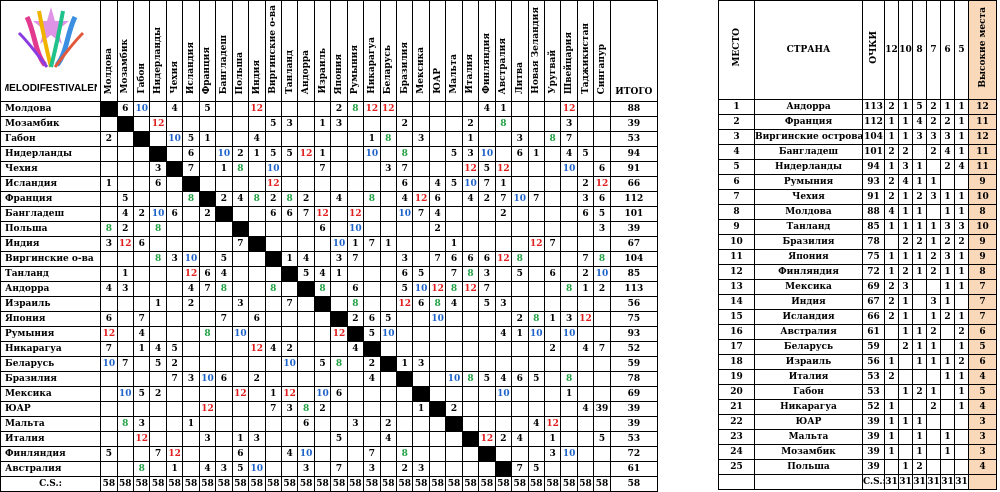 Image resolution: width=1000 pixels, height=492 pixels. What do you see at coordinates (933, 50) in the screenshot?
I see `header-7: 7` at bounding box center [933, 50].